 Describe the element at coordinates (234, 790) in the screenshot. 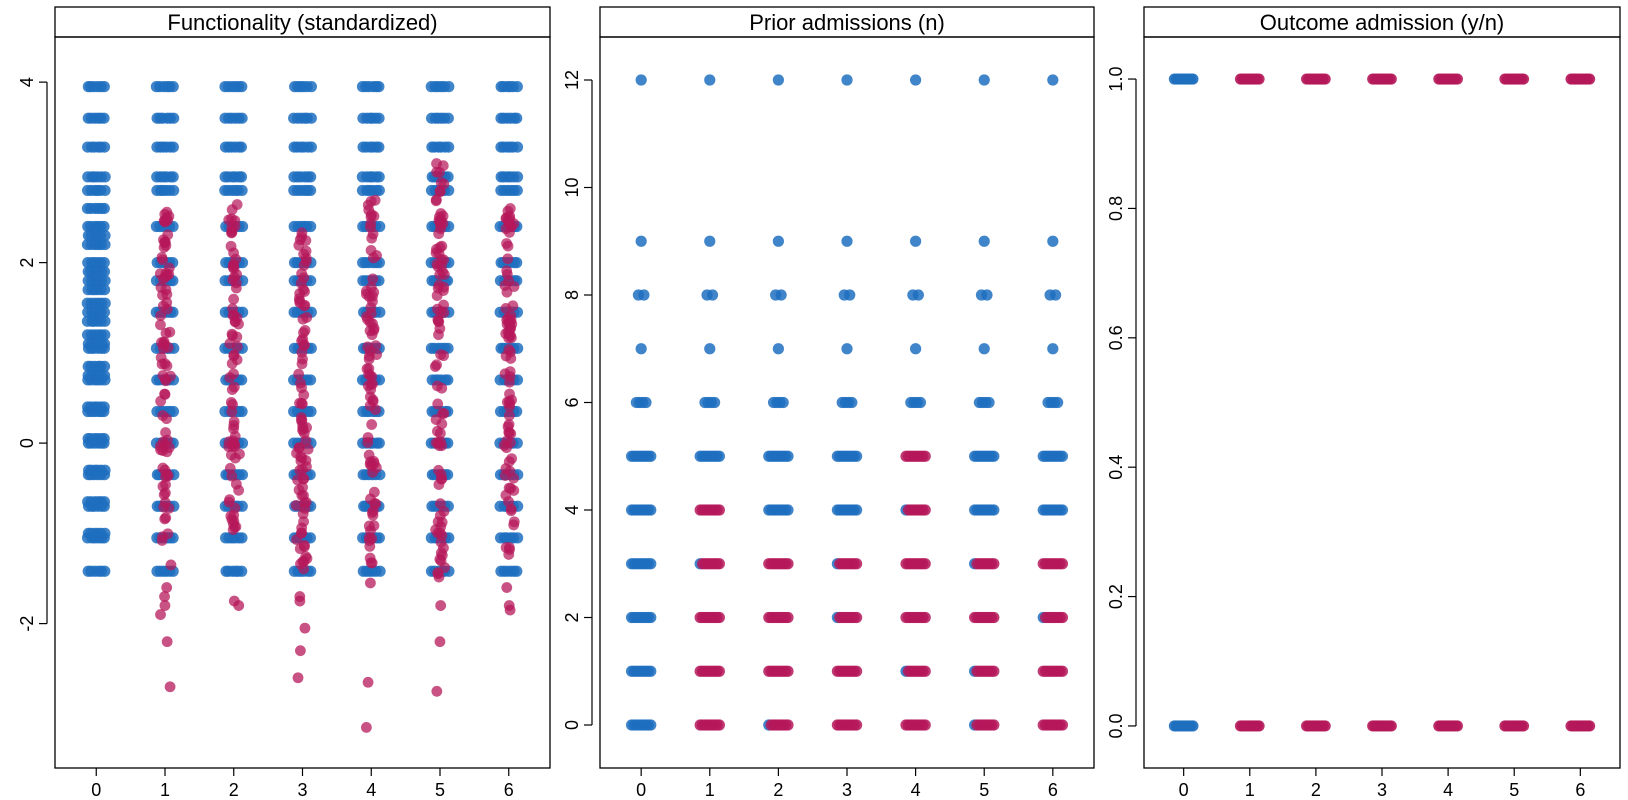

I see `x-tick-label: 2` at that location.